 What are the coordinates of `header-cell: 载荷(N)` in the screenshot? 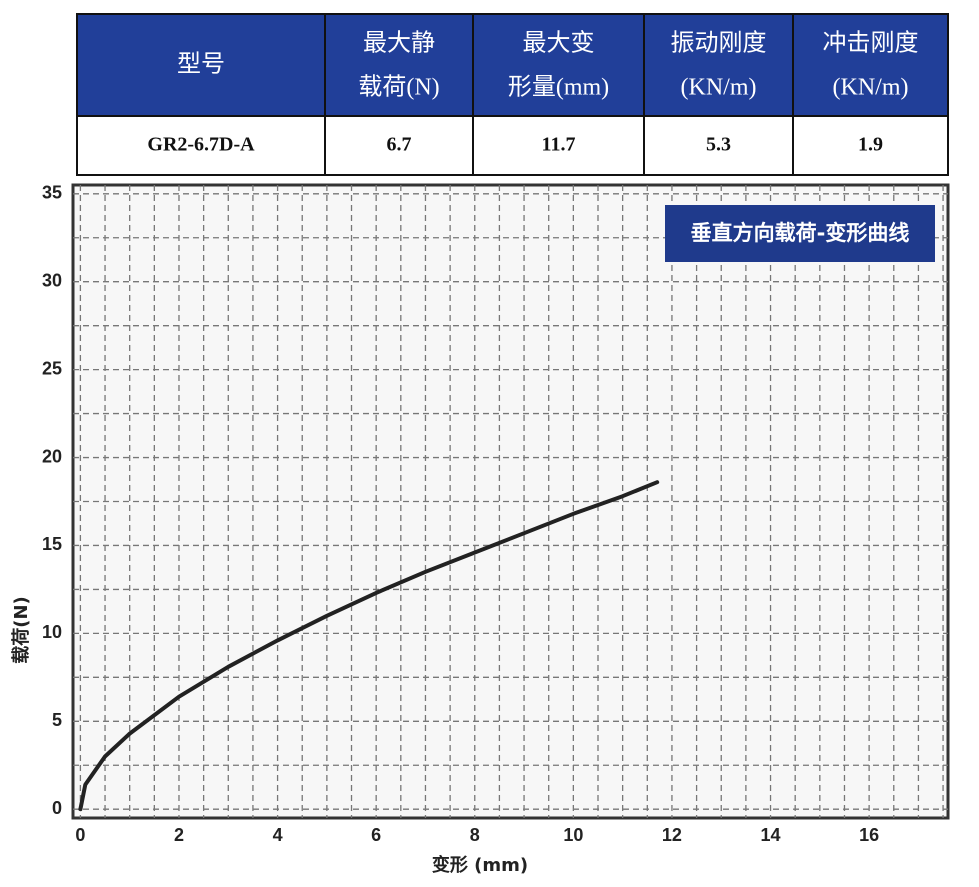 It's located at (398, 87).